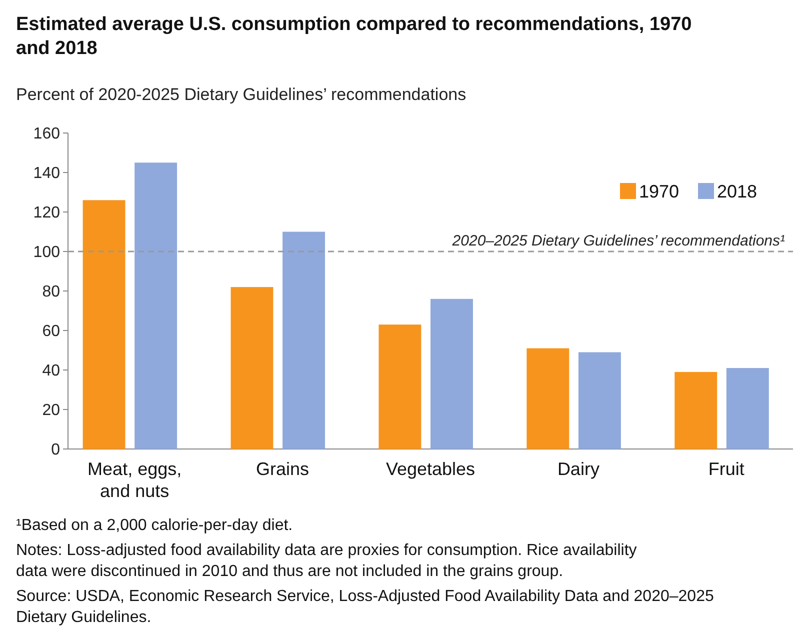 The width and height of the screenshot is (804, 634). Describe the element at coordinates (135, 480) in the screenshot. I see `x-tick-label: Meat, eggs, and nuts` at that location.